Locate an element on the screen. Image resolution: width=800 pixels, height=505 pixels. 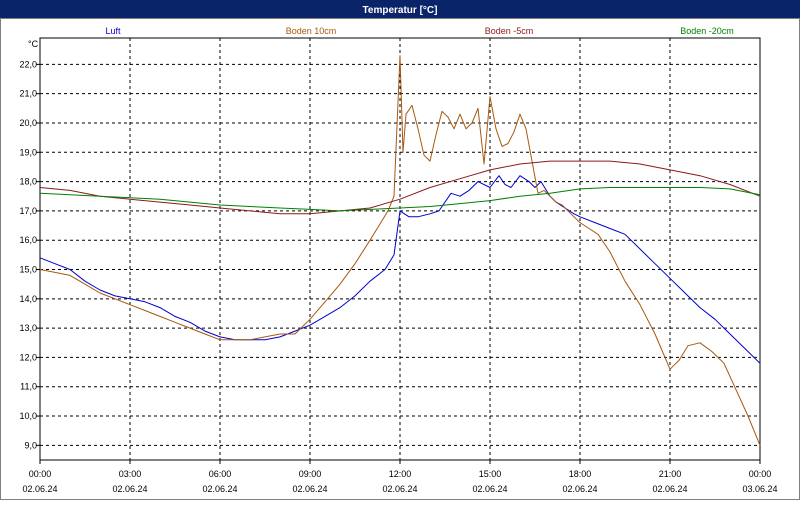
y-tick-label: 13,0 is located at coordinates (28, 328).